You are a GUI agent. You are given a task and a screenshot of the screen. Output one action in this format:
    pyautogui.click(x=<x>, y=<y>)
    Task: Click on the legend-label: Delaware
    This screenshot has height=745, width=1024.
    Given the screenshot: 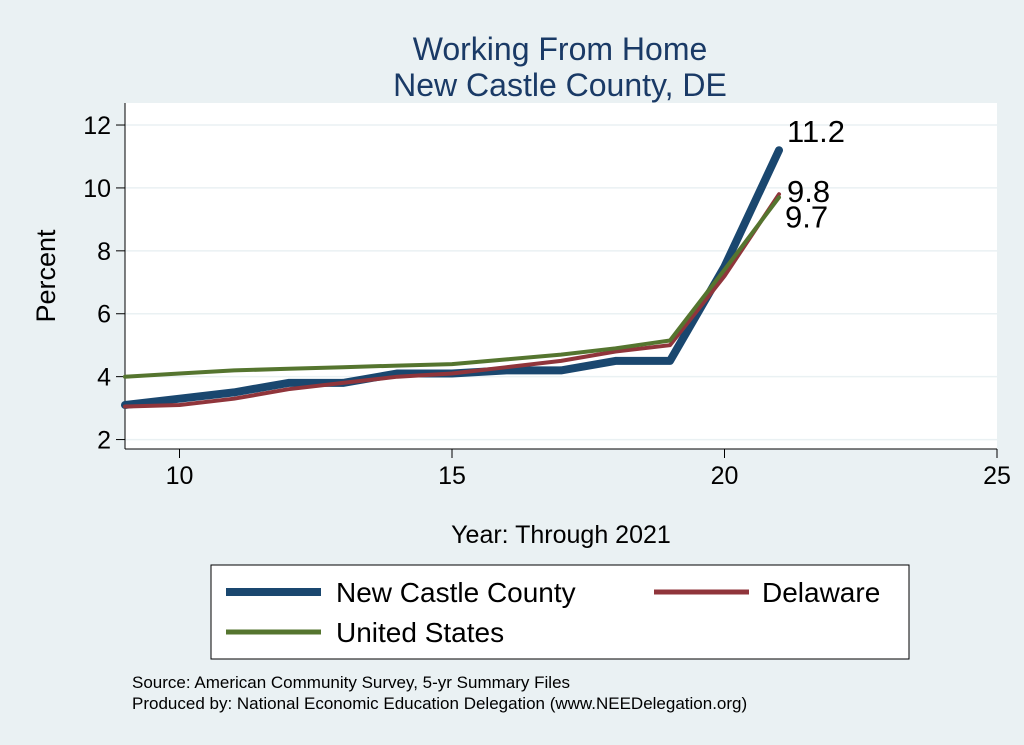 What is the action you would take?
    pyautogui.click(x=821, y=592)
    